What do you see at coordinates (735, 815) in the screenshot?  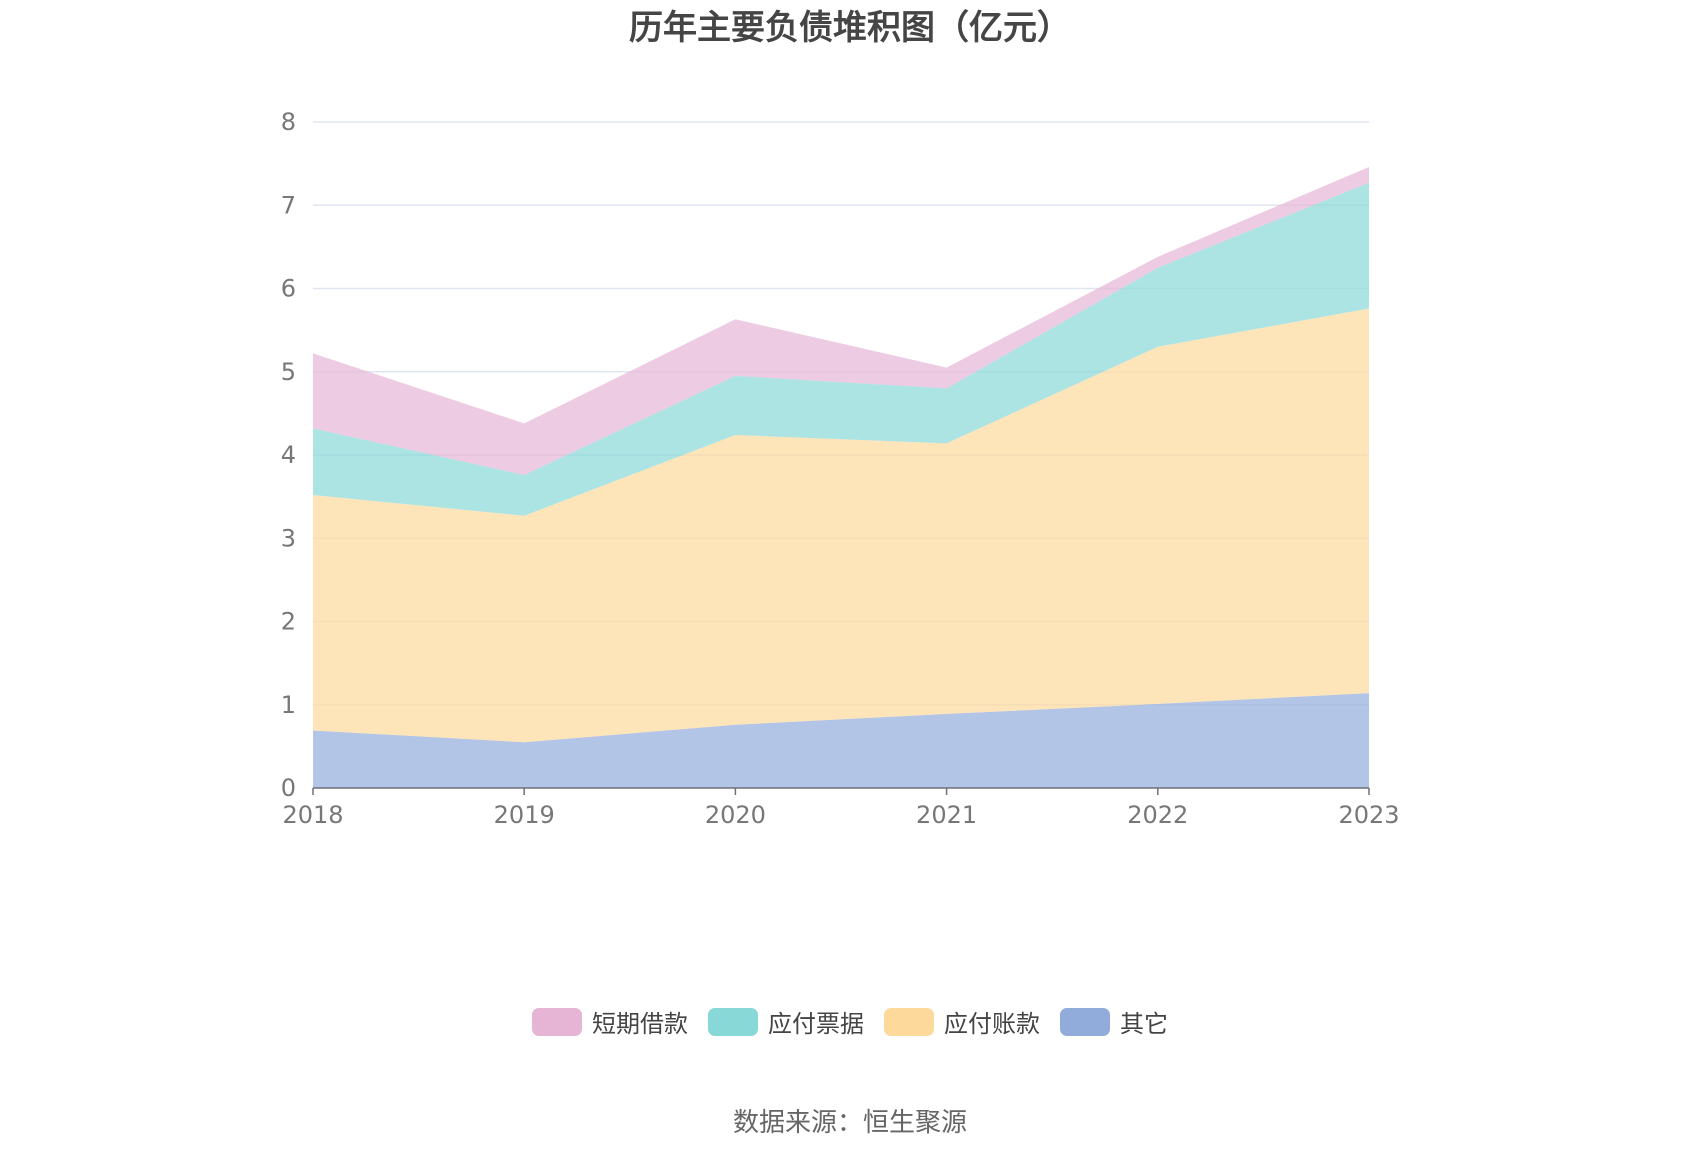 I see `x-tick-label: 2020` at bounding box center [735, 815].